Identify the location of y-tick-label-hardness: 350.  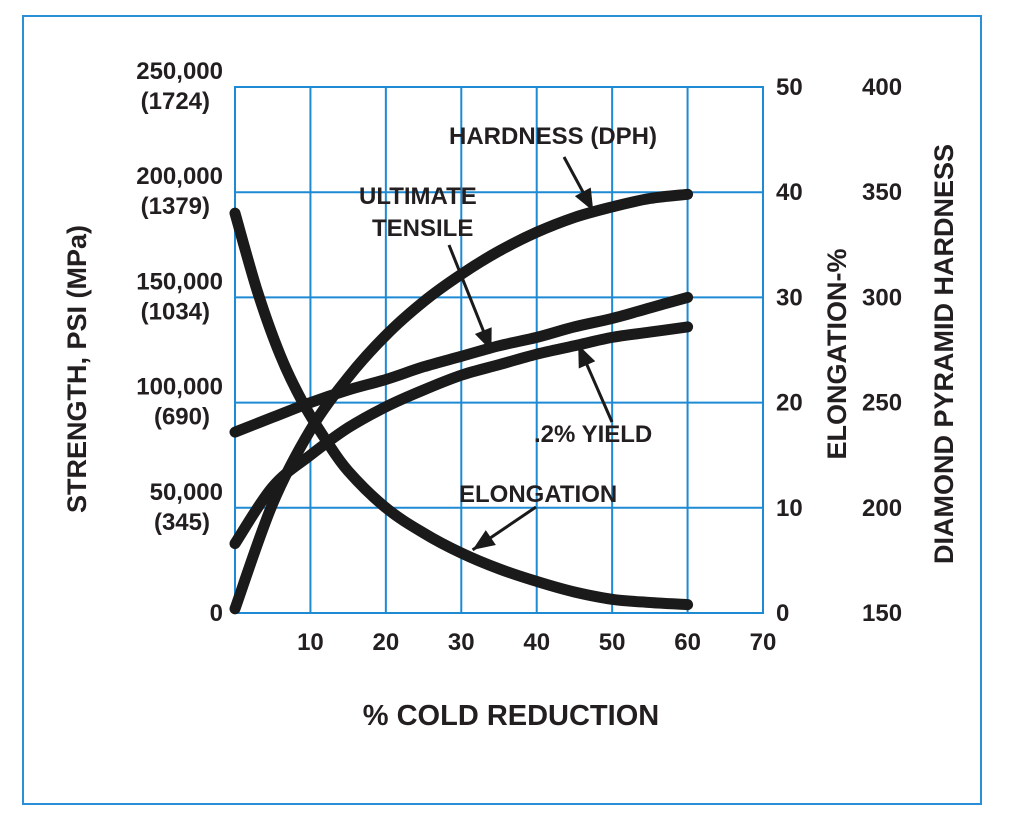
(882, 192).